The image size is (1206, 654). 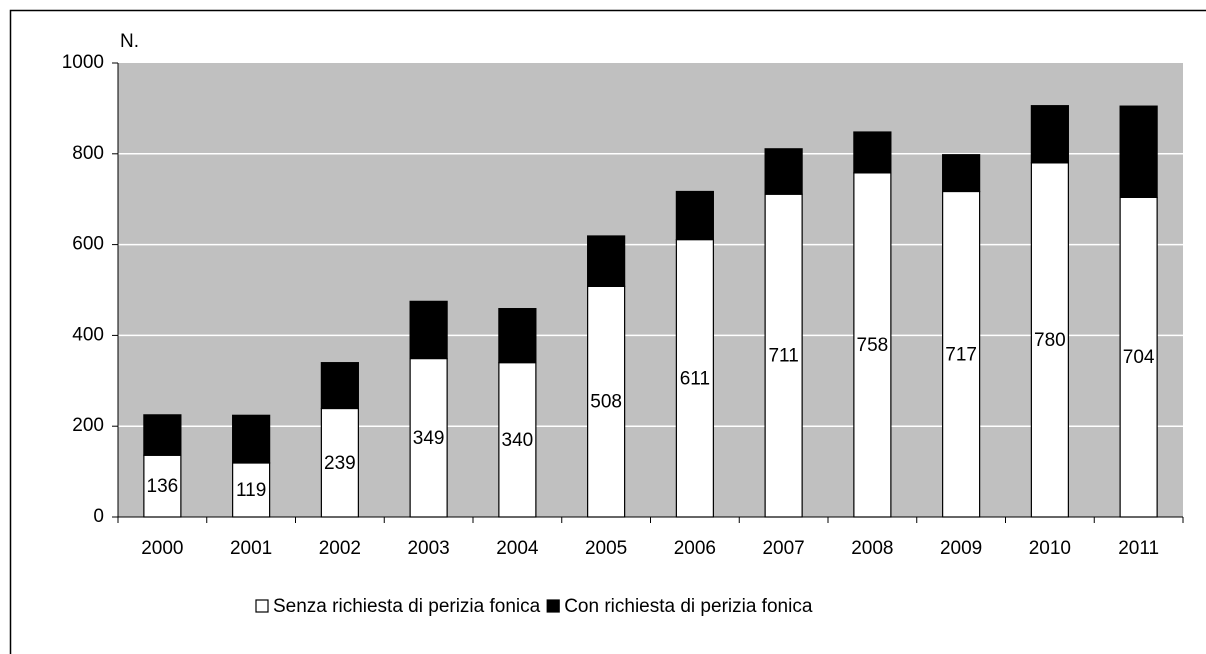 What do you see at coordinates (407, 606) in the screenshot?
I see `legend-label: Senza richiesta di perizia fonica` at bounding box center [407, 606].